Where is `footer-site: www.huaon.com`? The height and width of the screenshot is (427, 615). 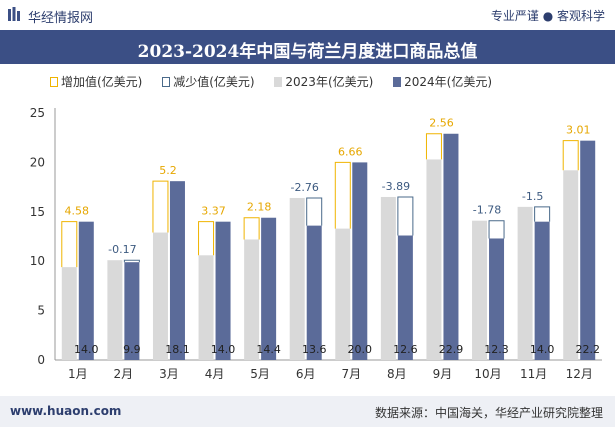 footer-site: www.huaon.com is located at coordinates (66, 411).